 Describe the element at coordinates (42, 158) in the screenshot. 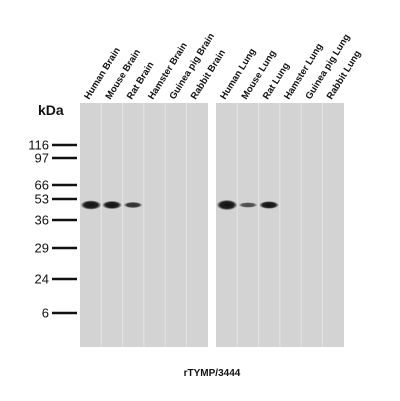

I see `marker-label: 97` at that location.